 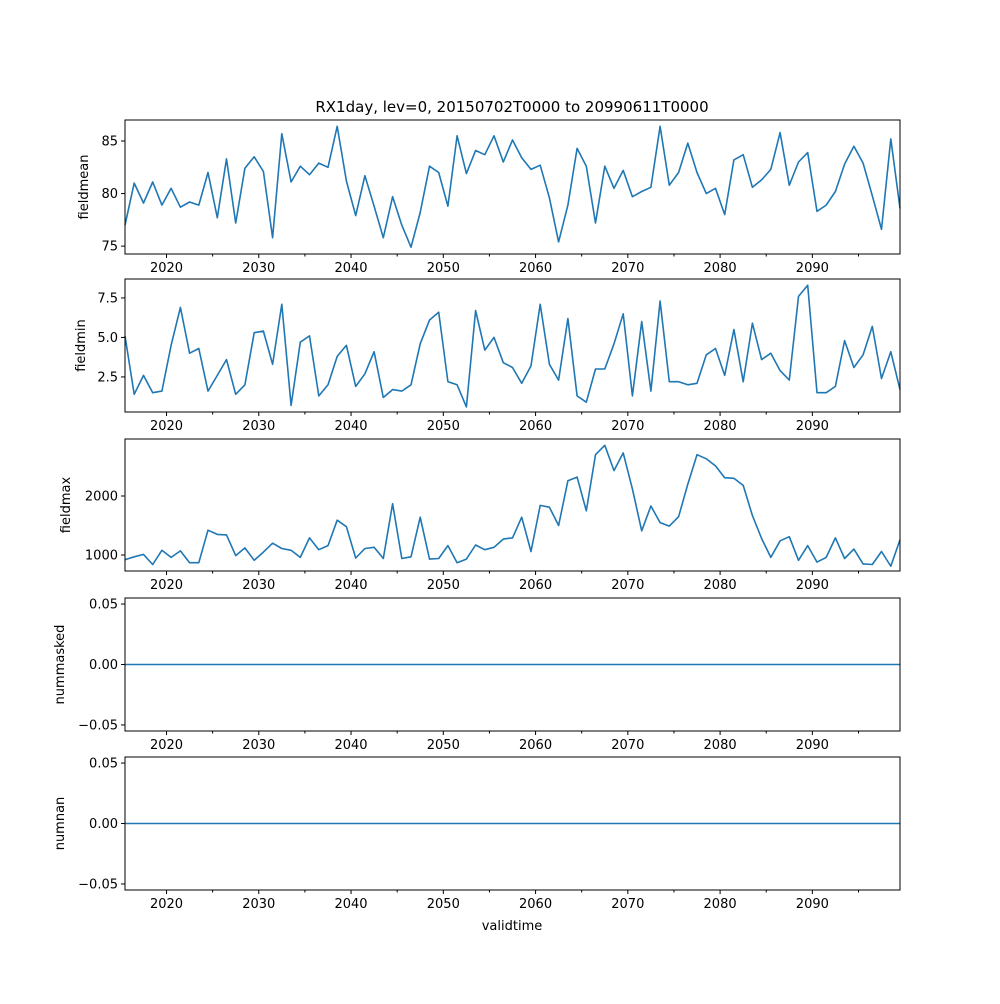 What do you see at coordinates (109, 142) in the screenshot?
I see `y-tick-label: 85` at bounding box center [109, 142].